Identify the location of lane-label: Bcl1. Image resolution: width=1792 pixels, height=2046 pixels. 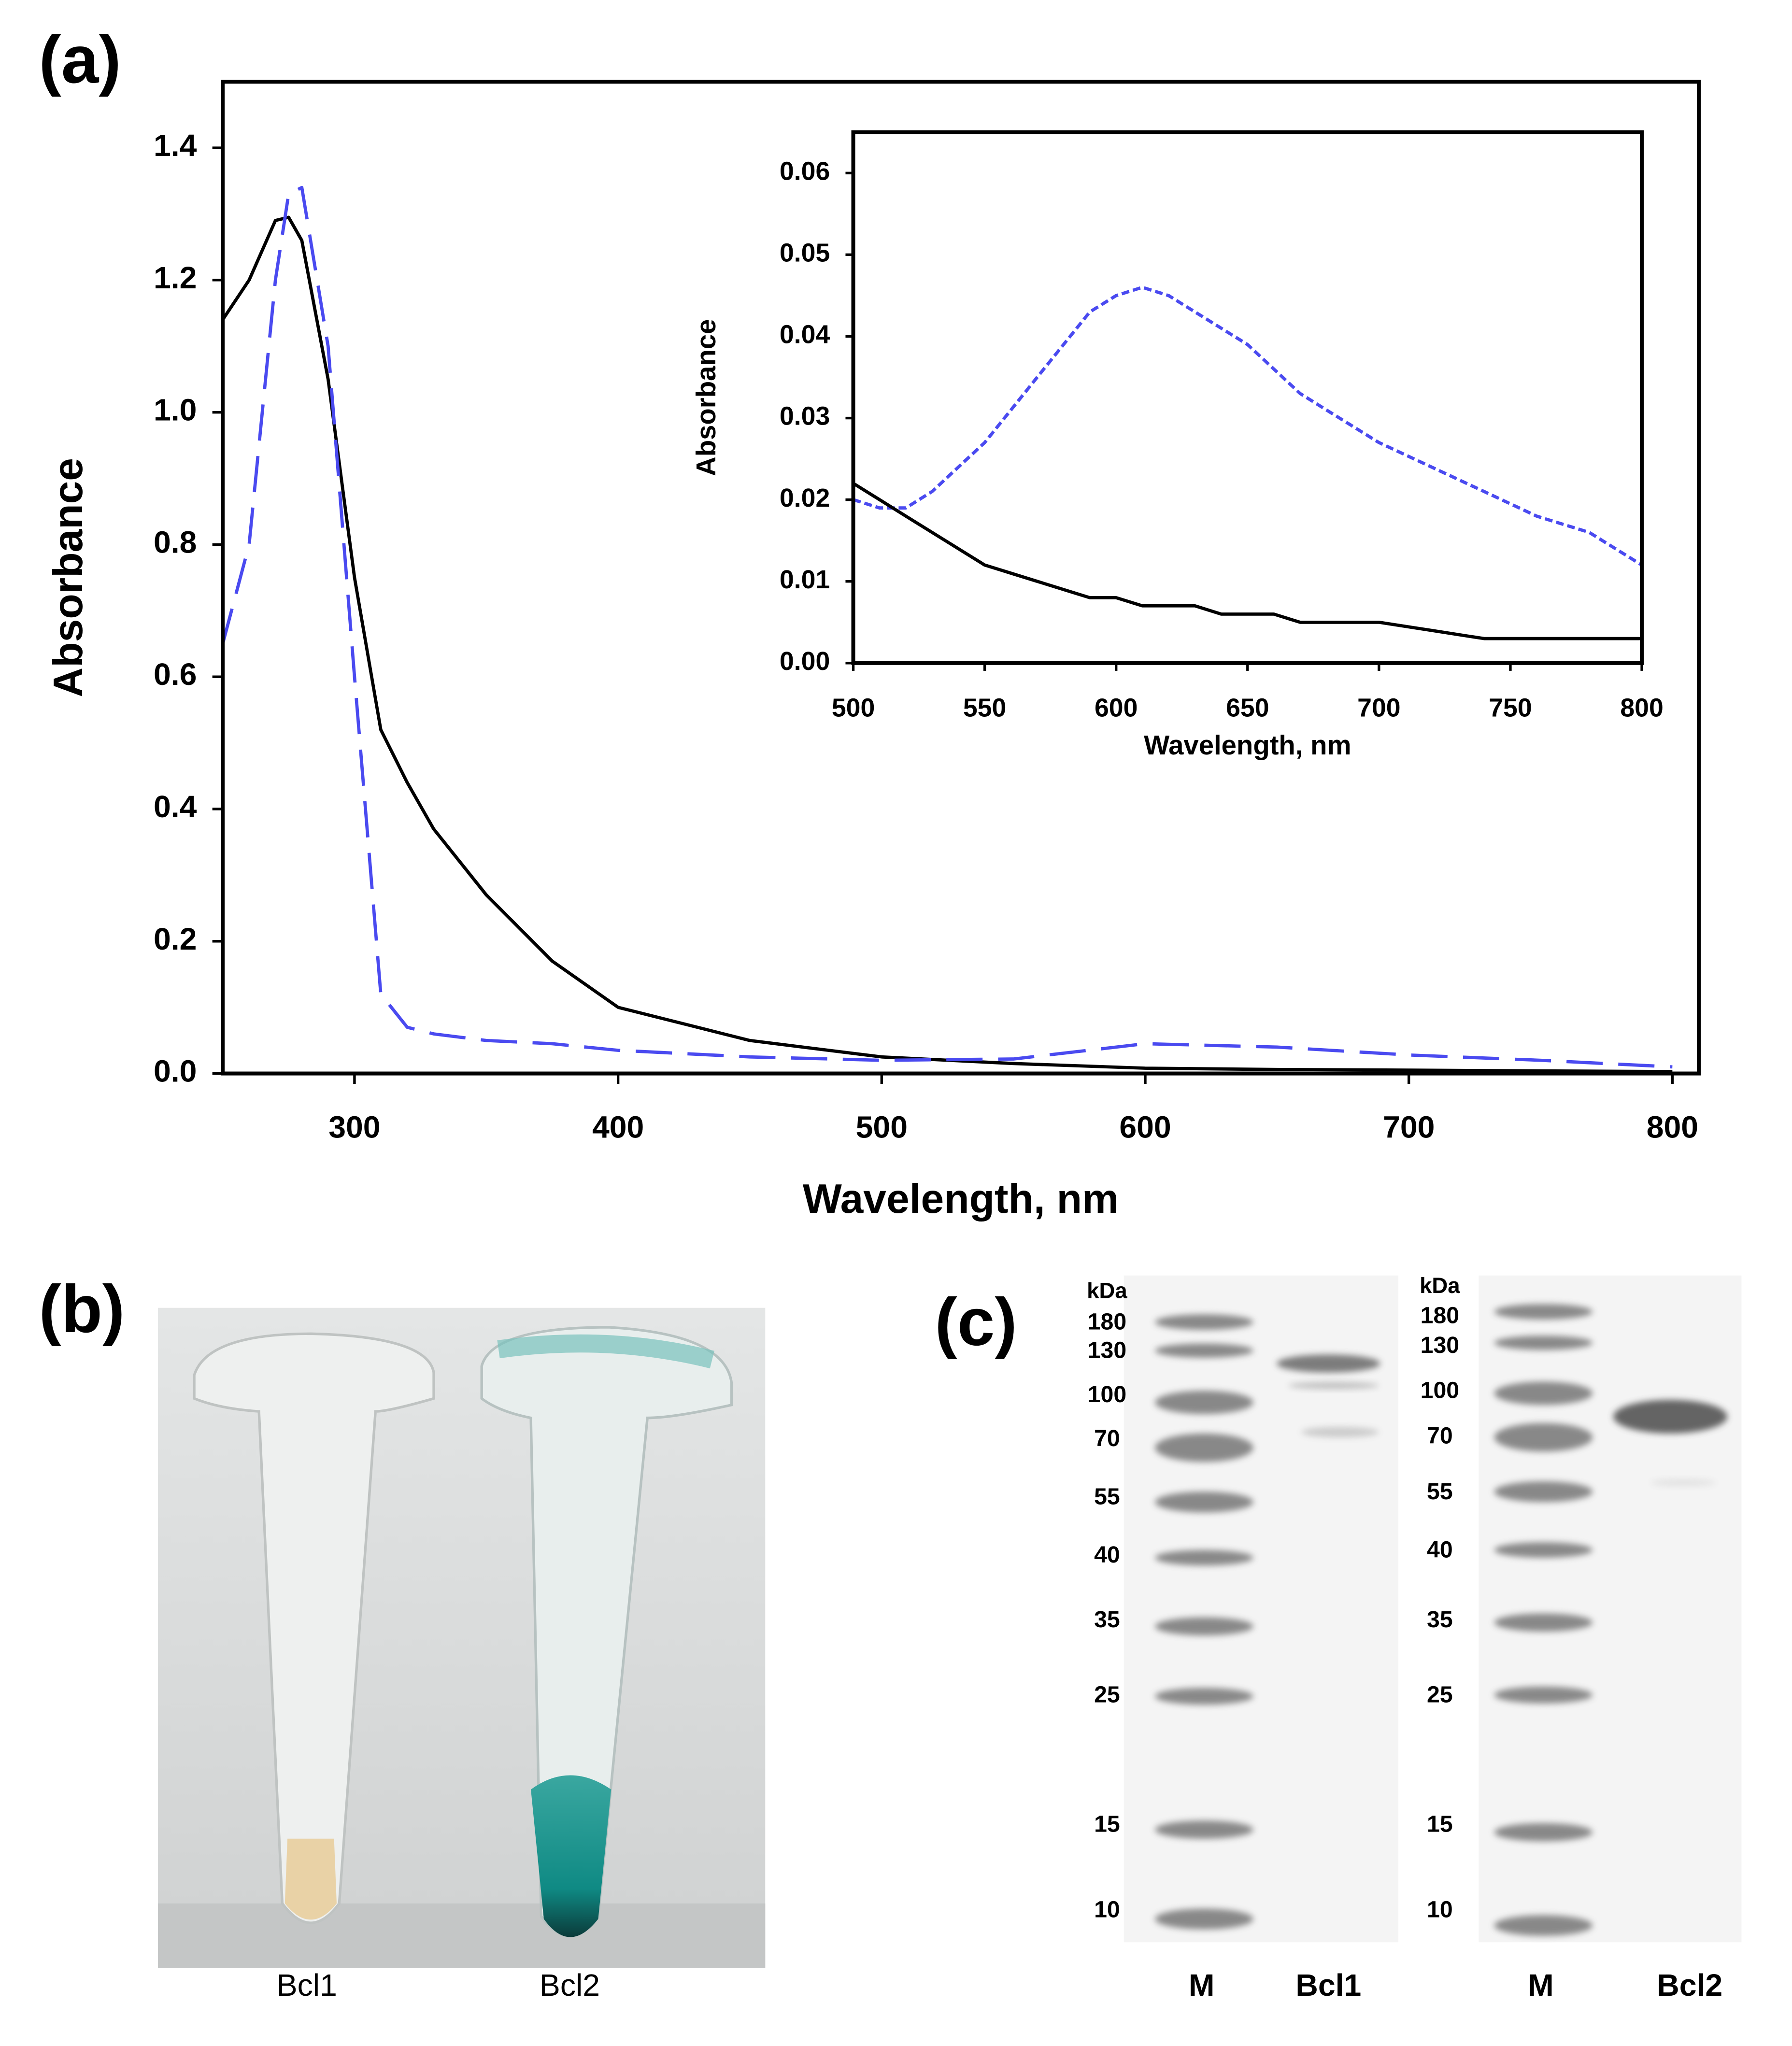
(1328, 1985).